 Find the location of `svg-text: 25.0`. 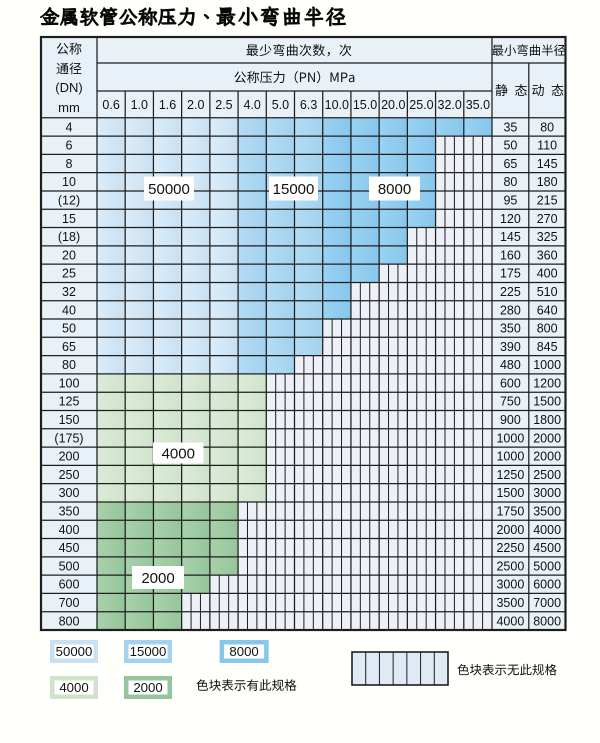

svg-text: 25.0 is located at coordinates (421, 105).